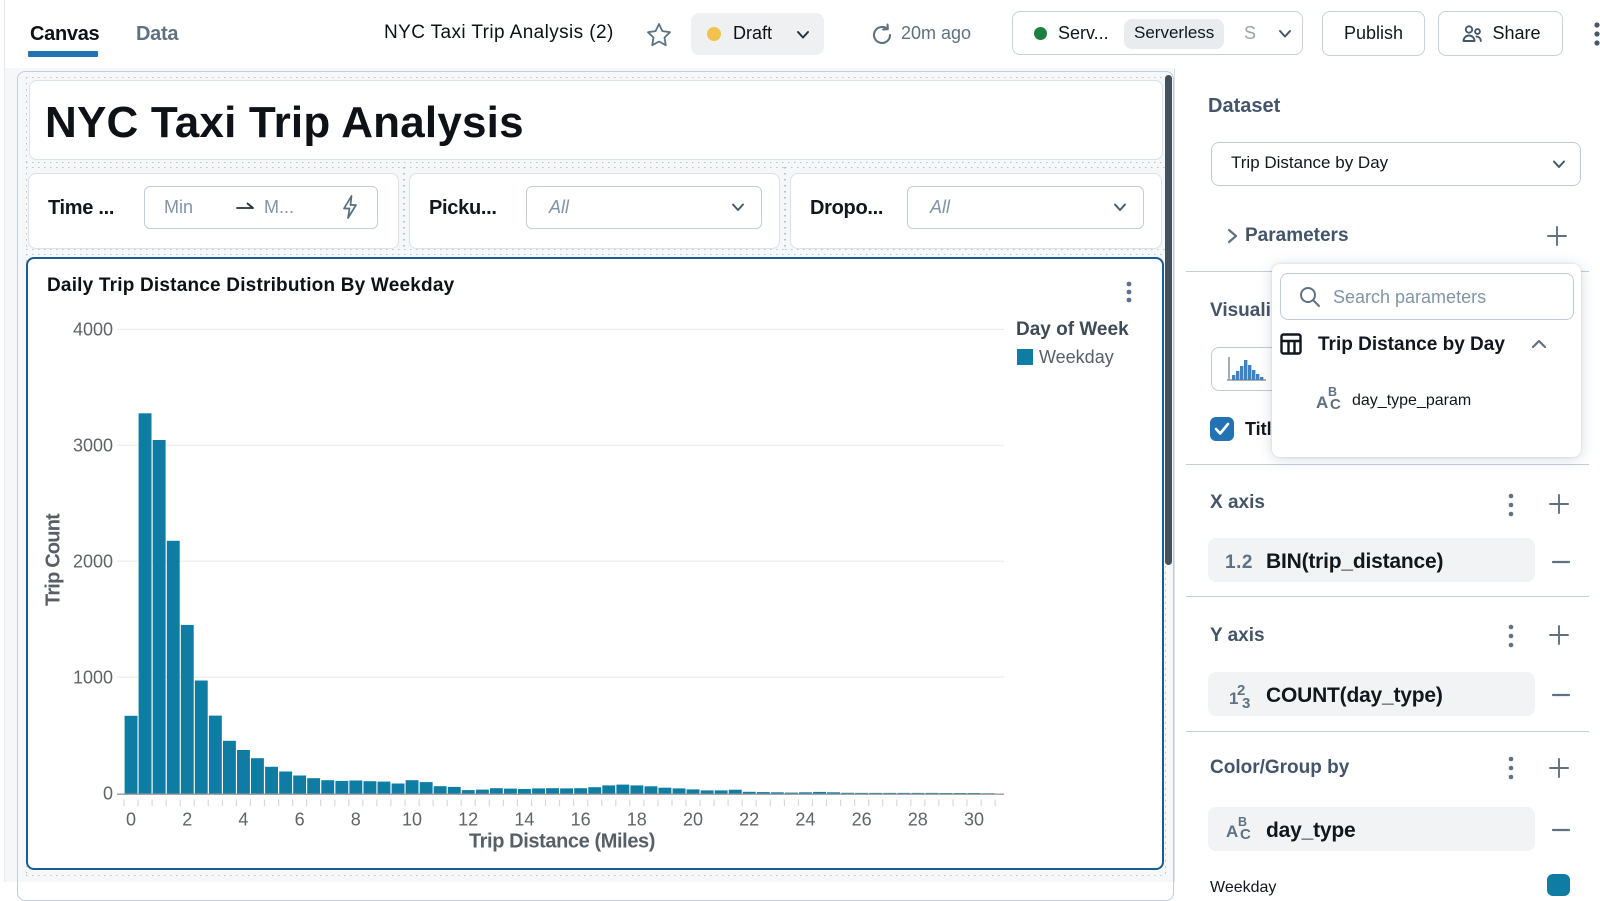 This screenshot has width=1600, height=901. I want to click on svg-text: 18, so click(637, 820).